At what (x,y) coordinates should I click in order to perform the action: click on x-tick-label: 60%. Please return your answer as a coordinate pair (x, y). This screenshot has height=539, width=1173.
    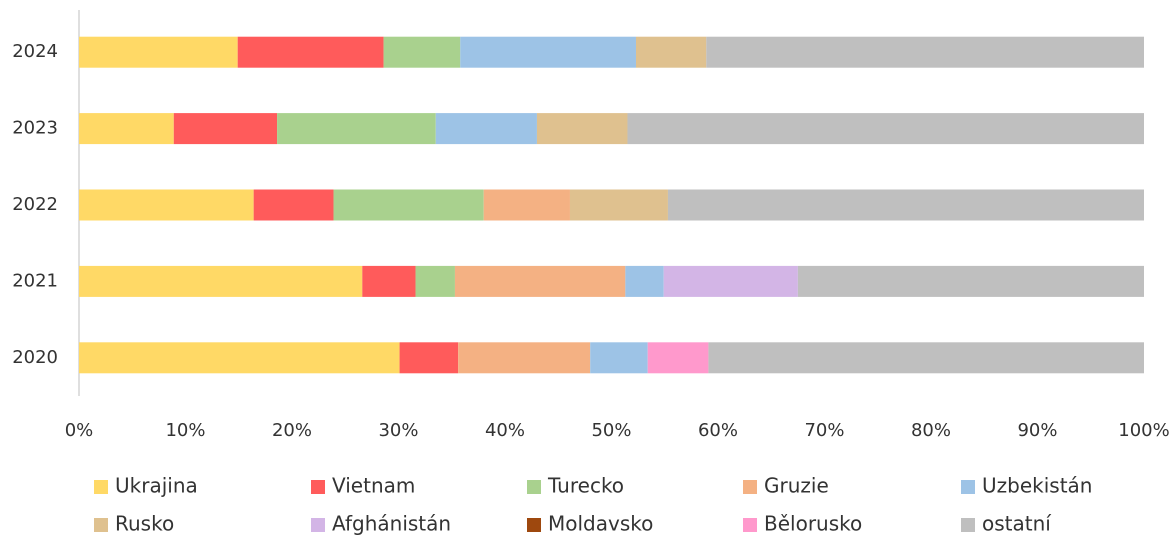
    Looking at the image, I should click on (718, 430).